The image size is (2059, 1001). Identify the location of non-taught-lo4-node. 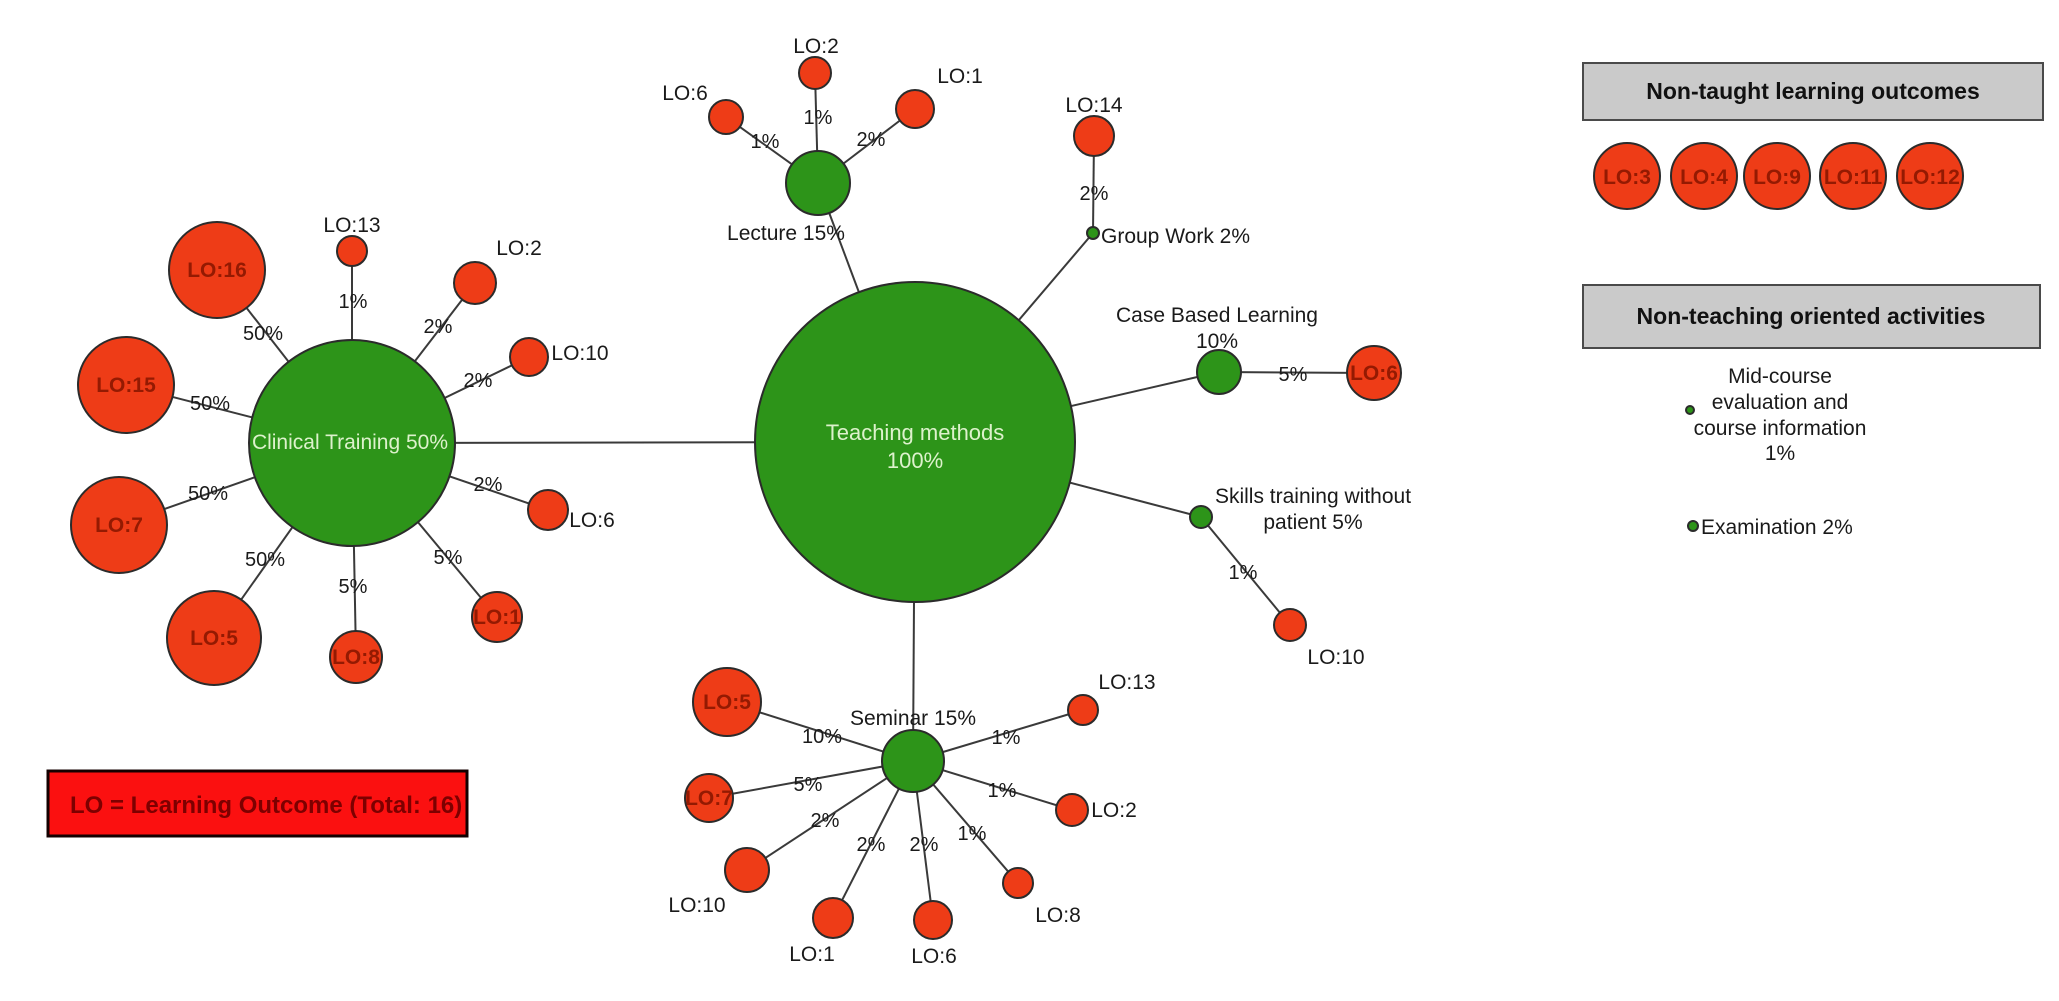
(1704, 176).